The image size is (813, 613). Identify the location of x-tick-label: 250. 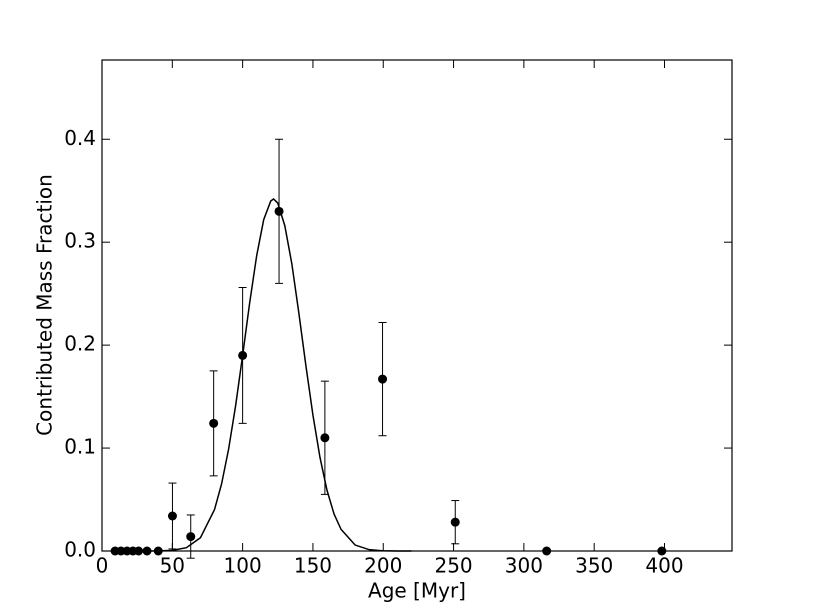
(453, 566).